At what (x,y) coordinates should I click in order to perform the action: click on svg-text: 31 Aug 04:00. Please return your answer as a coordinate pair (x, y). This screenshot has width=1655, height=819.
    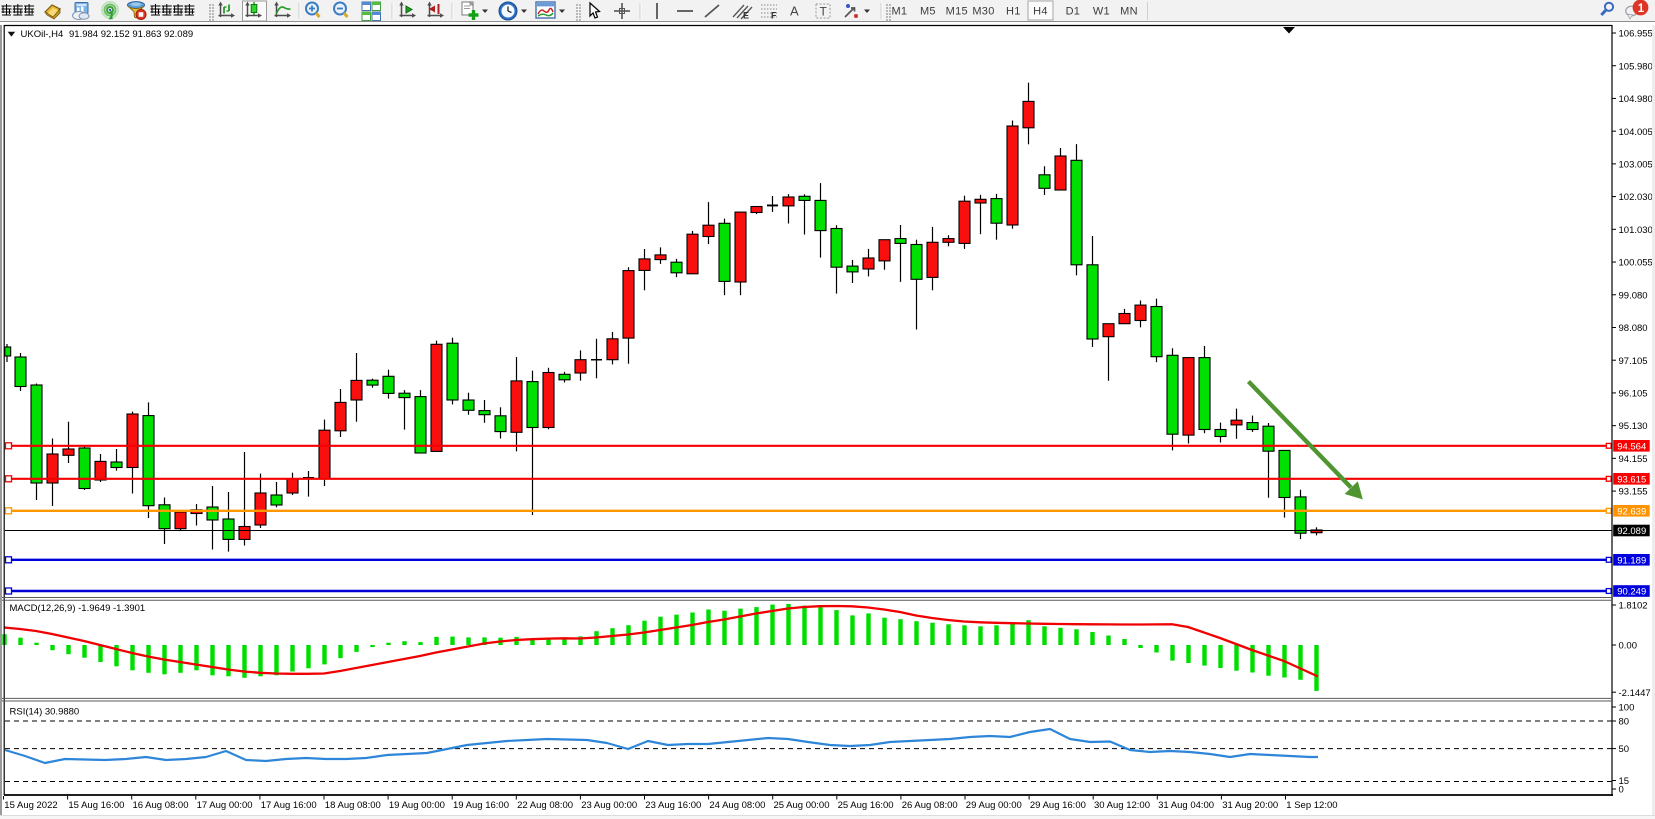
    Looking at the image, I should click on (1186, 805).